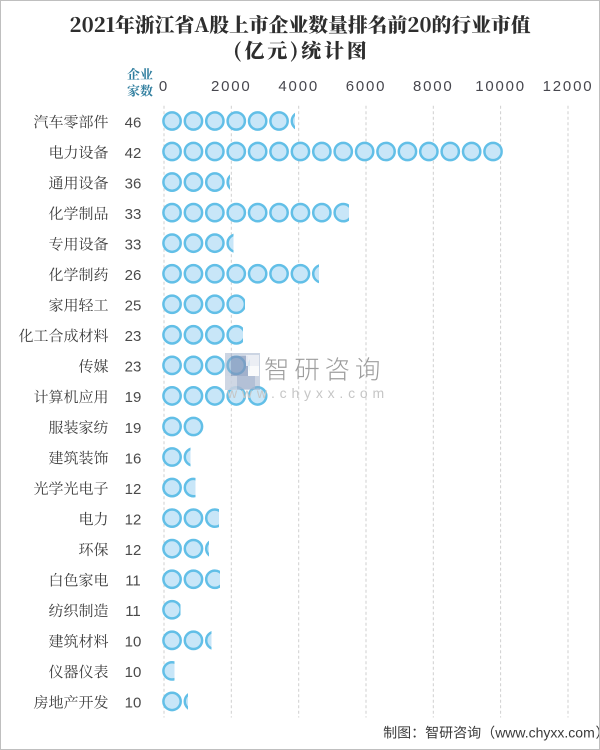 Image resolution: width=600 pixels, height=750 pixels. Describe the element at coordinates (133, 153) in the screenshot. I see `svg-text: 42` at that location.